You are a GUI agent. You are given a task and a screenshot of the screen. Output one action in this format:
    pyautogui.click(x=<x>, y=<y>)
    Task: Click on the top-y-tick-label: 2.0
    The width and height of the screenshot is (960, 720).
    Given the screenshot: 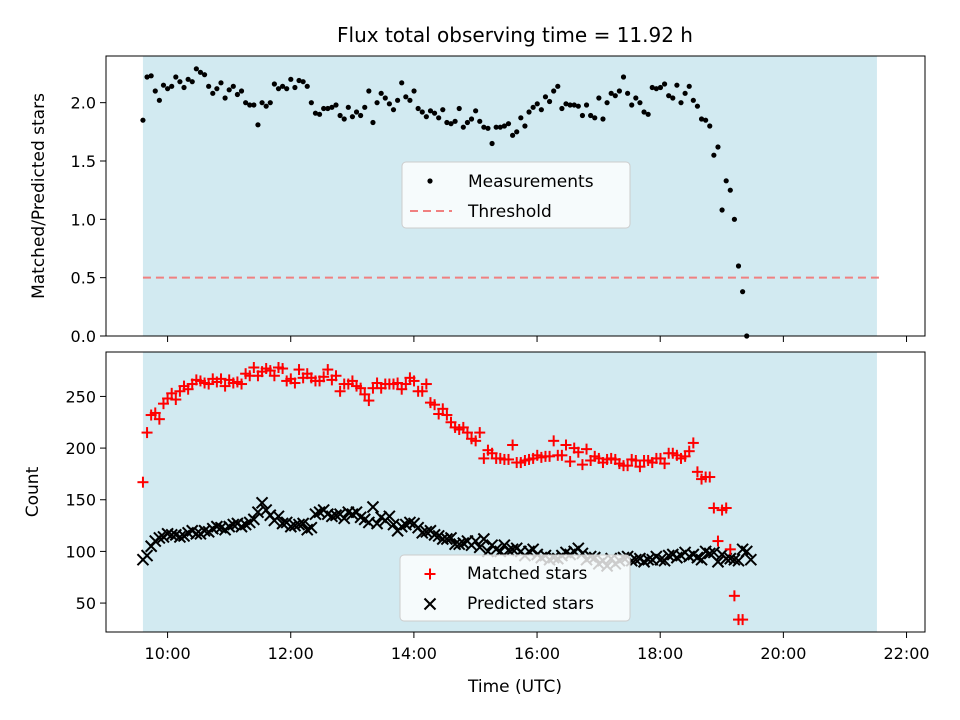 What is the action you would take?
    pyautogui.click(x=83, y=103)
    